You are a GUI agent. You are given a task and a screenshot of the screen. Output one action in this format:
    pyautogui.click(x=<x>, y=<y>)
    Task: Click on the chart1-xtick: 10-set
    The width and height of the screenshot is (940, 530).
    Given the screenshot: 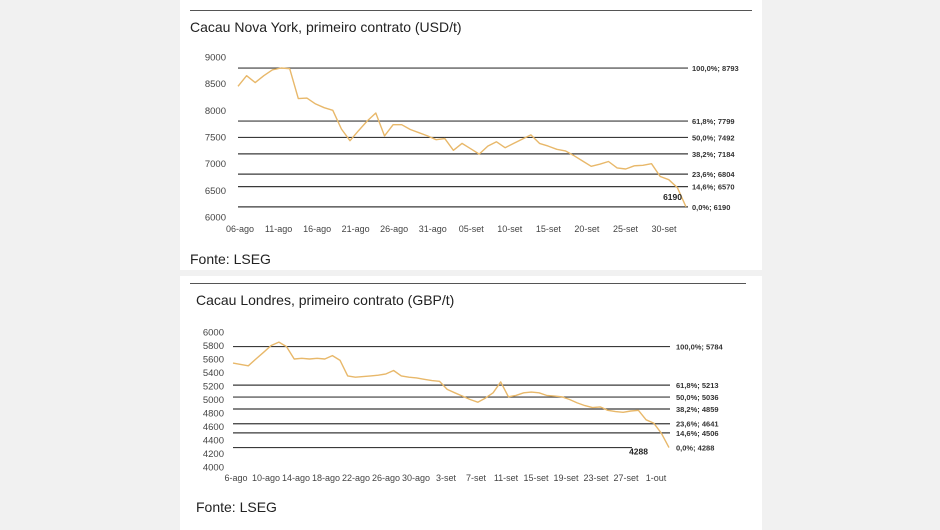 What is the action you would take?
    pyautogui.click(x=510, y=229)
    